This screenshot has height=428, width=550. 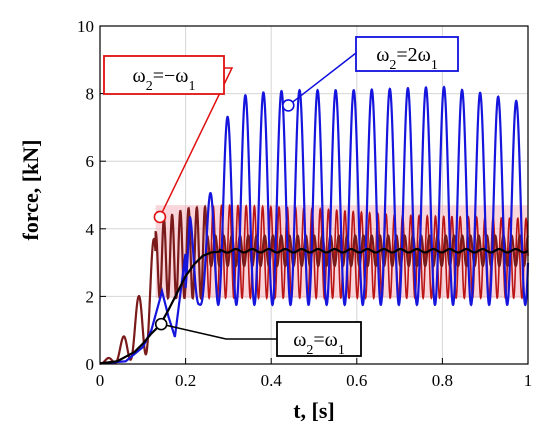 I want to click on annotation-1: ω2=2ω1, so click(x=370, y=74).